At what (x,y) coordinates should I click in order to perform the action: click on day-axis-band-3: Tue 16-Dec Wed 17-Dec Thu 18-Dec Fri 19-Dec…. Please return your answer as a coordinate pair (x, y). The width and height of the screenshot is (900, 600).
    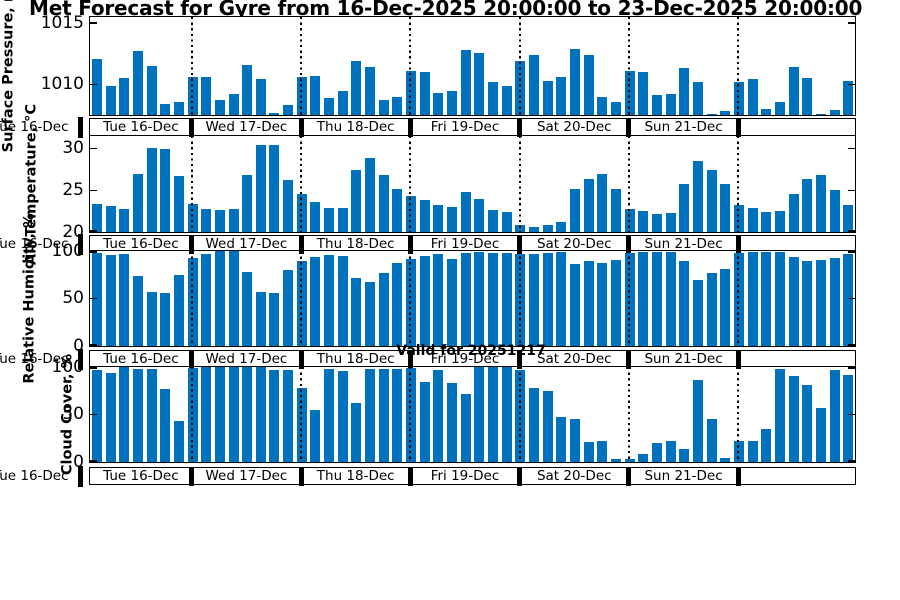
    Looking at the image, I should click on (467, 359).